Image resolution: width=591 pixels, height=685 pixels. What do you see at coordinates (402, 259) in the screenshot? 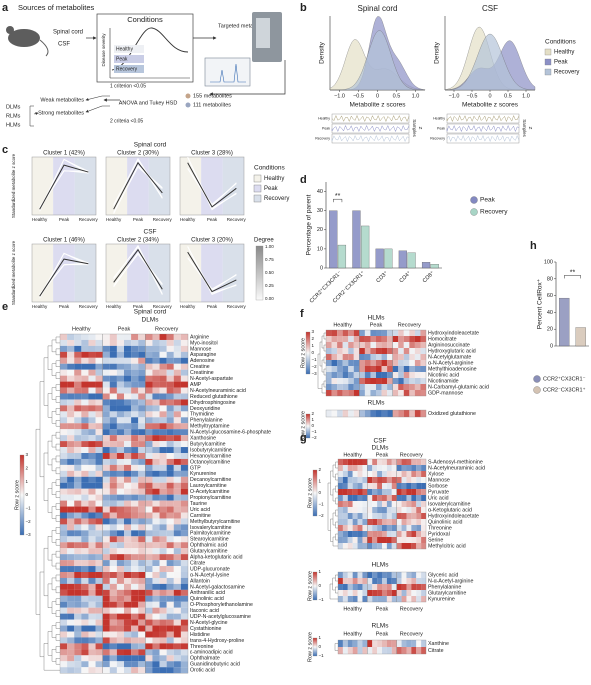
I see `bar` at bounding box center [402, 259].